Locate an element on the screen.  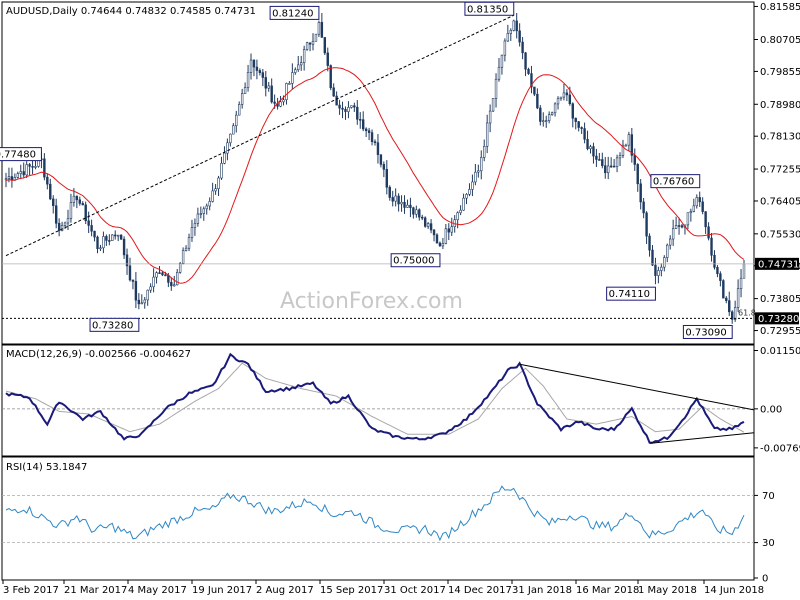
annotation-label: 0.73280 is located at coordinates (112, 325).